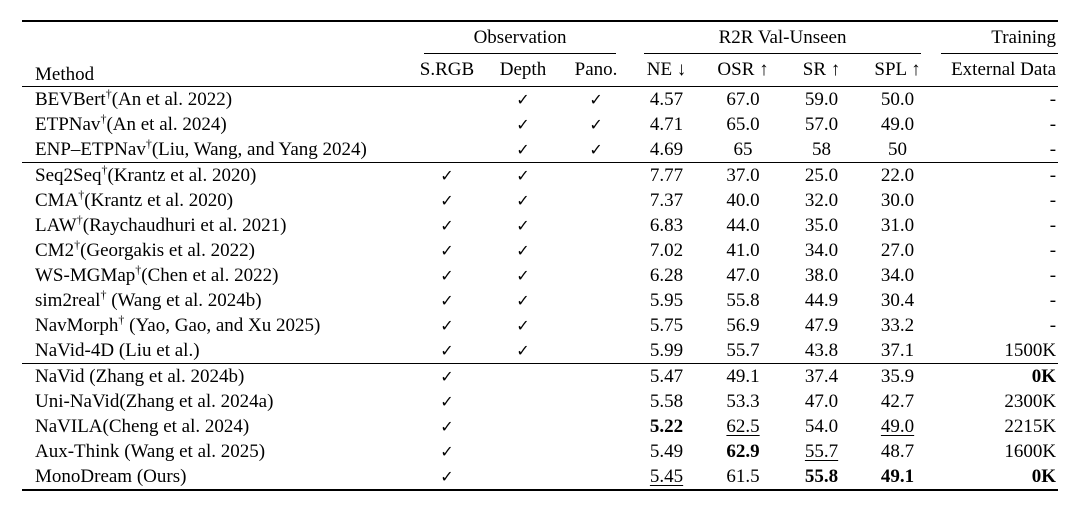 Image resolution: width=1080 pixels, height=510 pixels. I want to click on method-name: Uni-NaVid, so click(77, 401).